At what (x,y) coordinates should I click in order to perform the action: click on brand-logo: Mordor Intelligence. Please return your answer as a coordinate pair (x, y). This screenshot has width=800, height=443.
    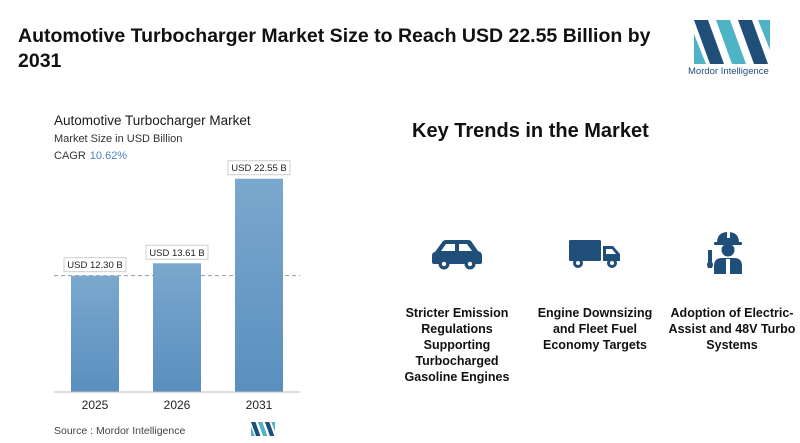
    Looking at the image, I should click on (734, 50).